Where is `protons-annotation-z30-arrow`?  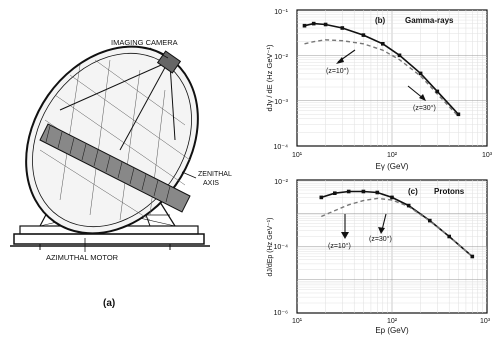 protons-annotation-z30-arrow is located at coordinates (384, 222).